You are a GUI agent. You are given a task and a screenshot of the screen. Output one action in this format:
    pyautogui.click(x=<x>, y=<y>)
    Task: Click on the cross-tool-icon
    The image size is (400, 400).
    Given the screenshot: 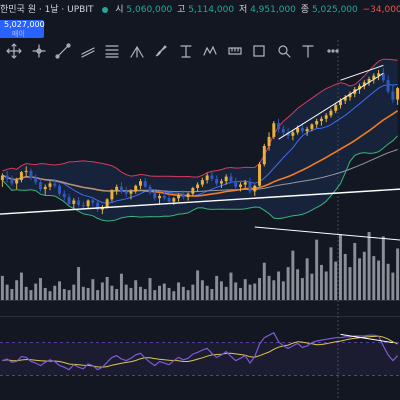 What is the action you would take?
    pyautogui.click(x=39, y=51)
    